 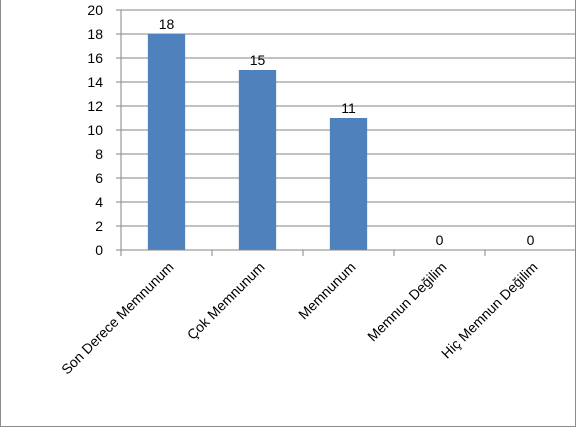 What do you see at coordinates (407, 302) in the screenshot?
I see `category-label: Memnun Değilim` at bounding box center [407, 302].